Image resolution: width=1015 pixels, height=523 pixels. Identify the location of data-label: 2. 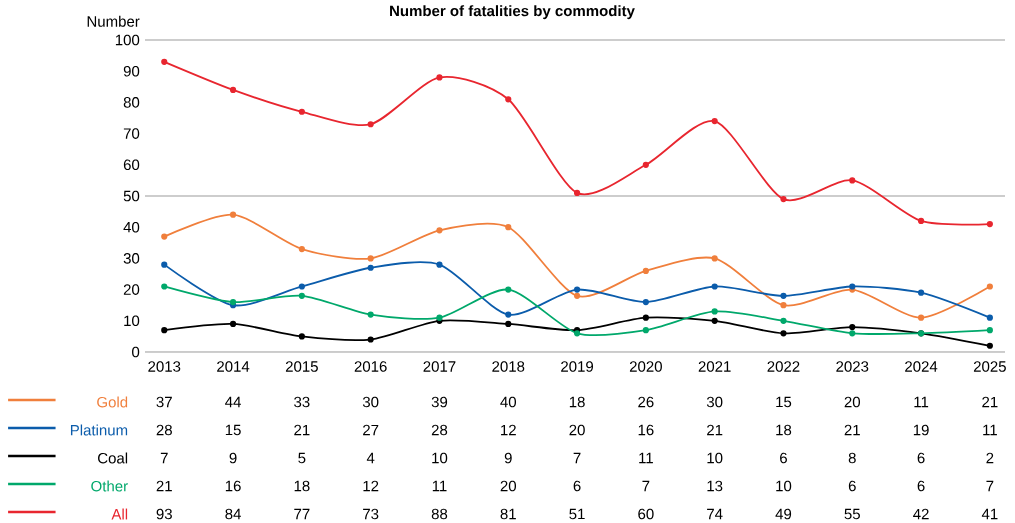
(990, 458).